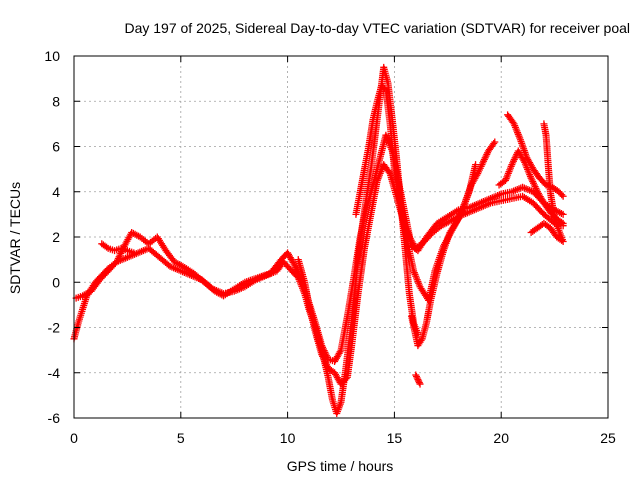 The image size is (640, 480). What do you see at coordinates (56, 101) in the screenshot?
I see `y-tick-label: 8` at bounding box center [56, 101].